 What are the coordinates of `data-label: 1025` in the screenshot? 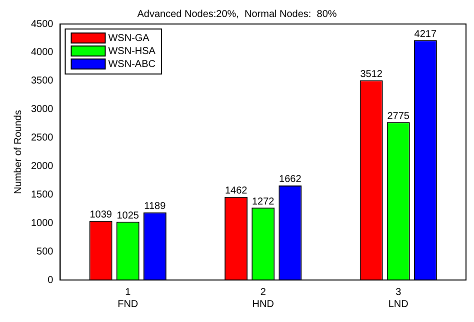 It's located at (128, 216).